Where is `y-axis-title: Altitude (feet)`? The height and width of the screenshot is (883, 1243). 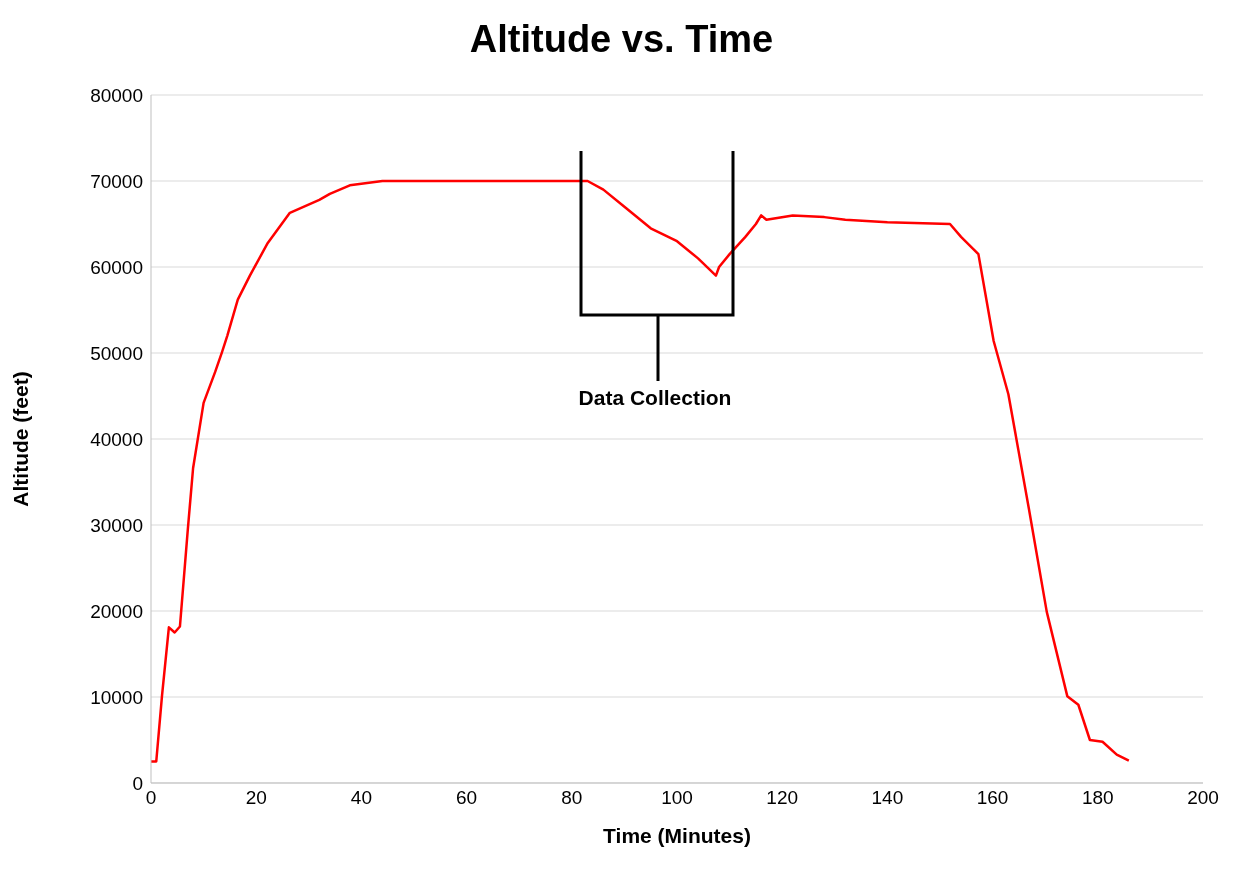 y-axis-title: Altitude (feet) is located at coordinates (21, 439).